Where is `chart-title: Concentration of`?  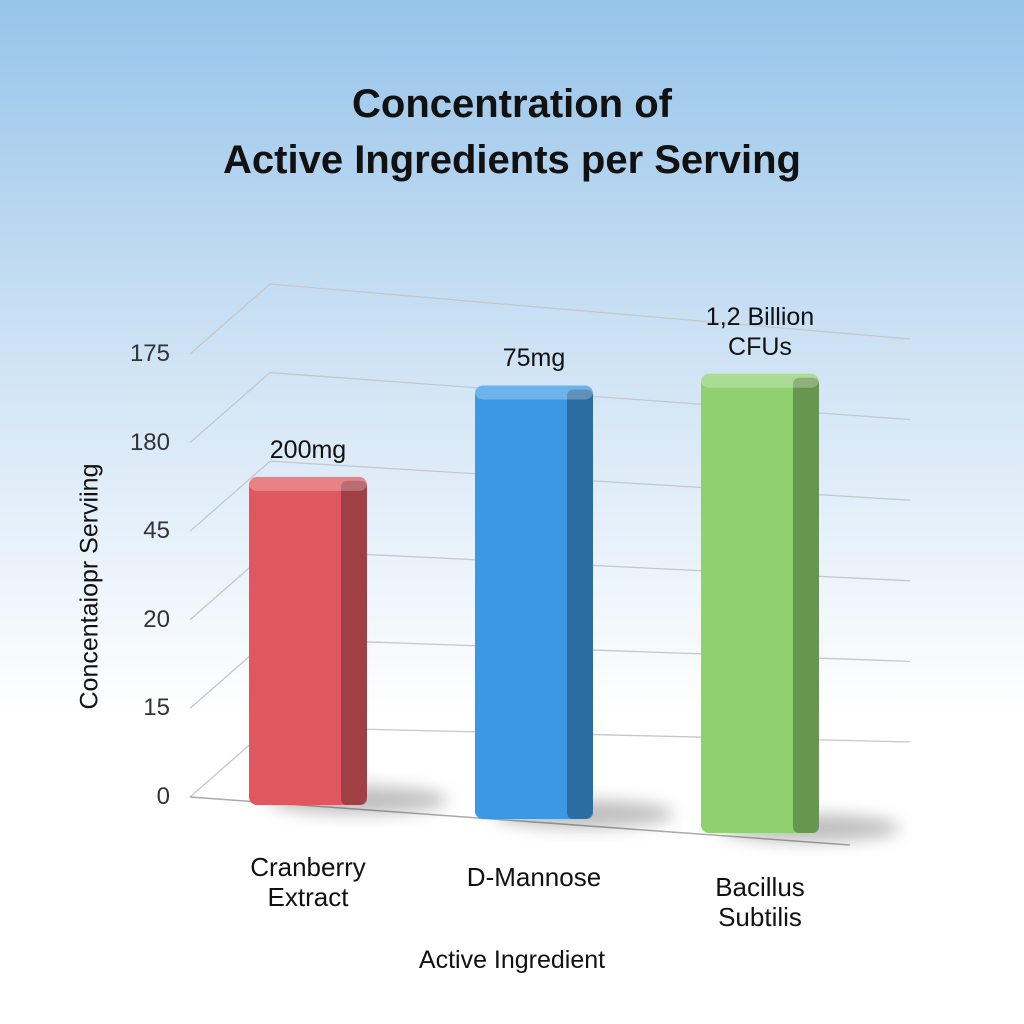
chart-title: Concentration of is located at coordinates (512, 104).